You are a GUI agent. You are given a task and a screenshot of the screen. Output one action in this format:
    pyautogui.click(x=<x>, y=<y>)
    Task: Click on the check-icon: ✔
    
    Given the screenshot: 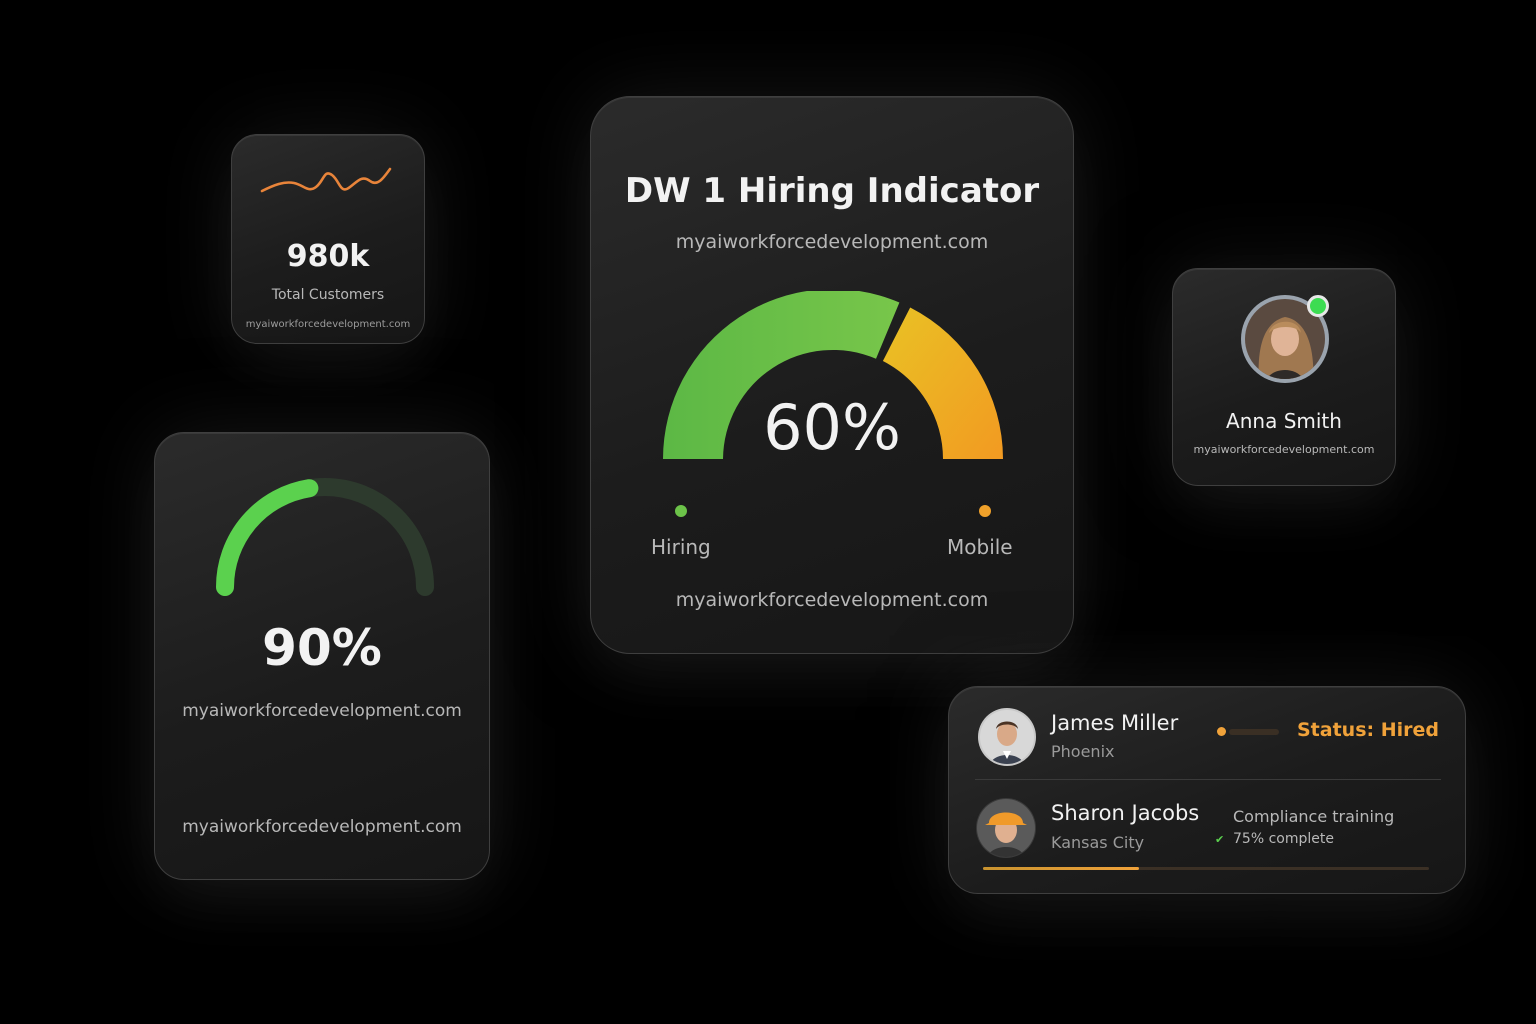 What is the action you would take?
    pyautogui.click(x=1220, y=839)
    